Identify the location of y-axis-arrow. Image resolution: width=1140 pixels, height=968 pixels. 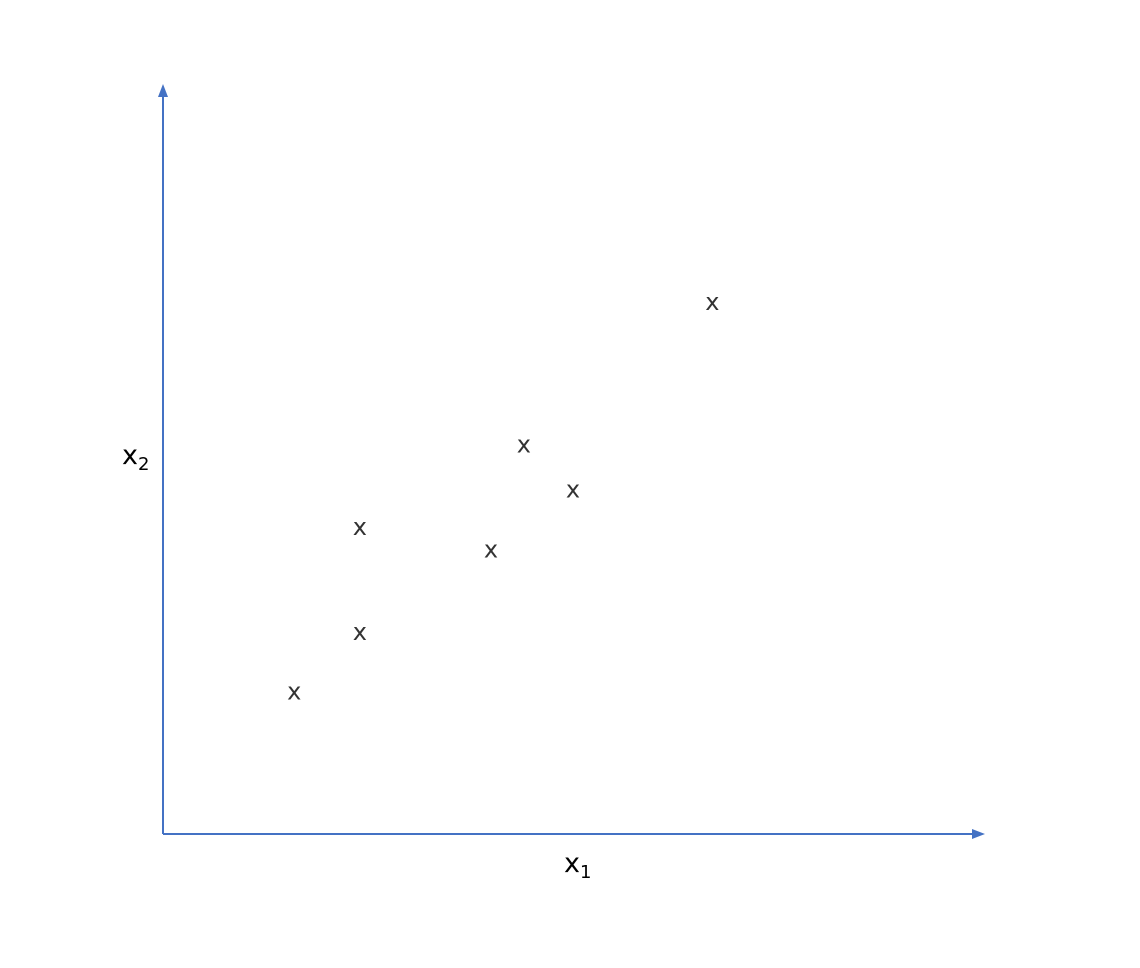
(163, 90).